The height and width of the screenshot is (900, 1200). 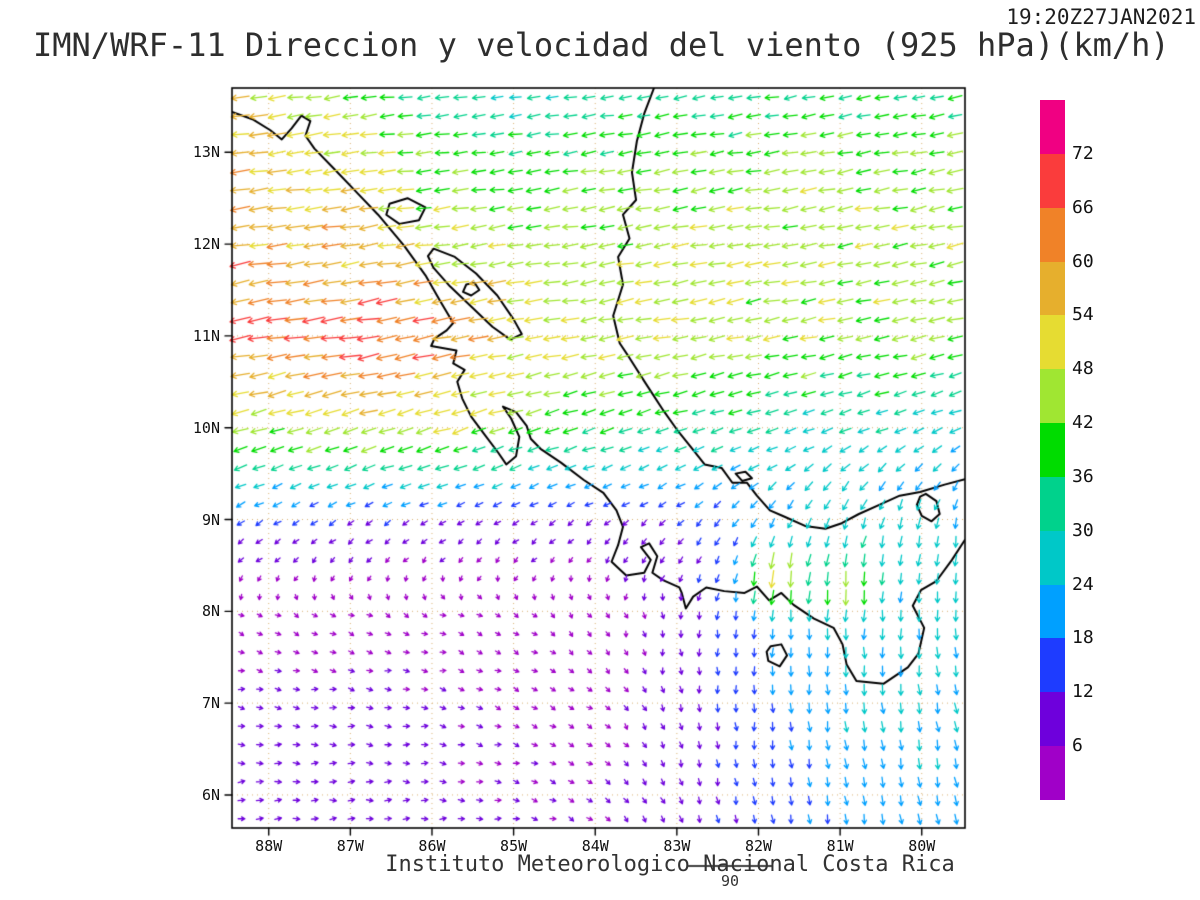 What do you see at coordinates (922, 846) in the screenshot?
I see `lon-tick-label: 80W` at bounding box center [922, 846].